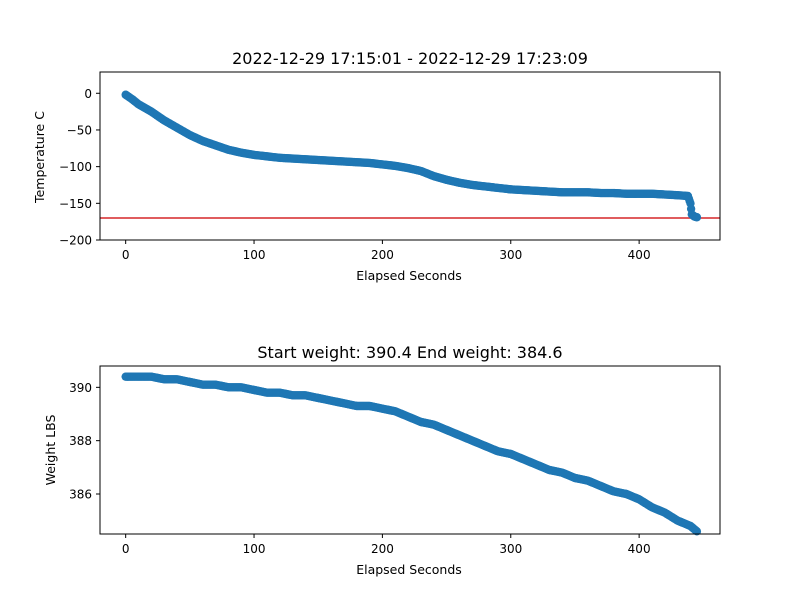  What do you see at coordinates (50, 450) in the screenshot?
I see `weight-y-axis-label: Weight LBS` at bounding box center [50, 450].